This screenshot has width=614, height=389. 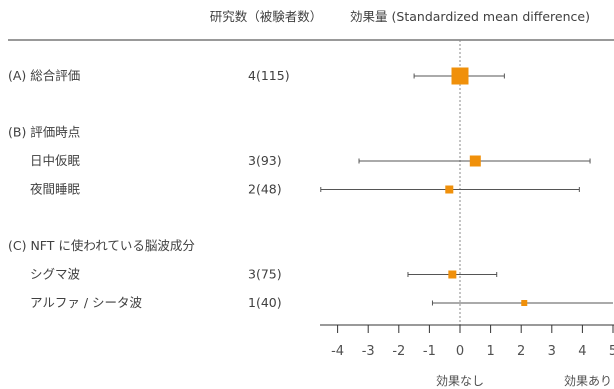 What do you see at coordinates (265, 189) in the screenshot?
I see `row-study-count: 2(48)` at bounding box center [265, 189].